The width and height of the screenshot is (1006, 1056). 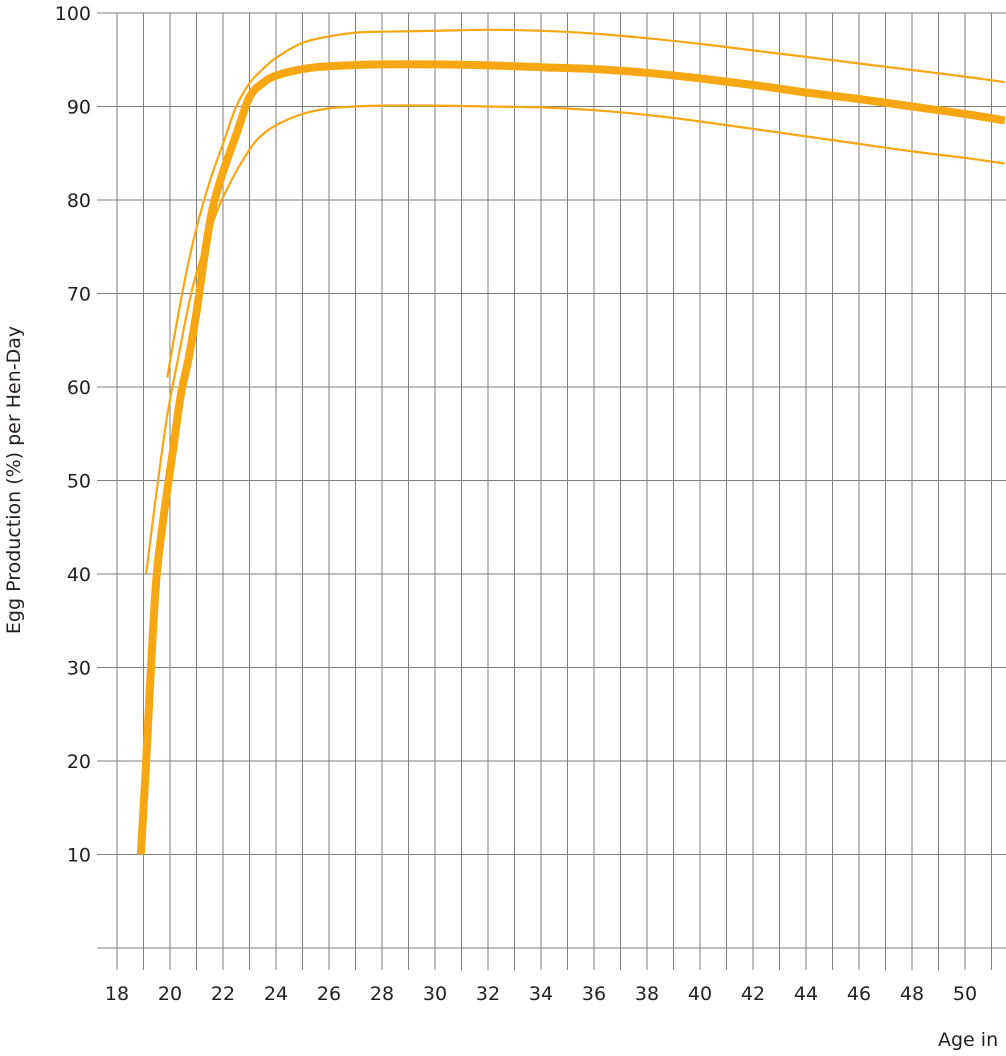 What do you see at coordinates (79, 762) in the screenshot?
I see `y-tick-label: 20` at bounding box center [79, 762].